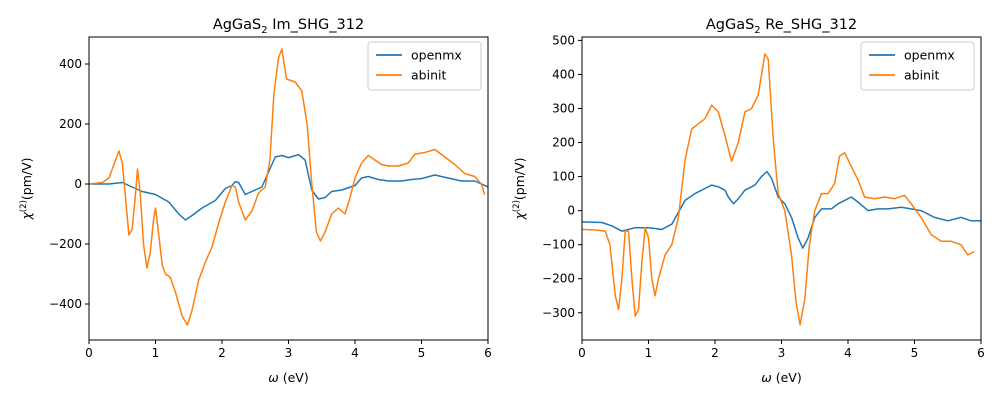 The width and height of the screenshot is (1000, 404). What do you see at coordinates (558, 313) in the screenshot?
I see `y-tick-label: −300` at bounding box center [558, 313].